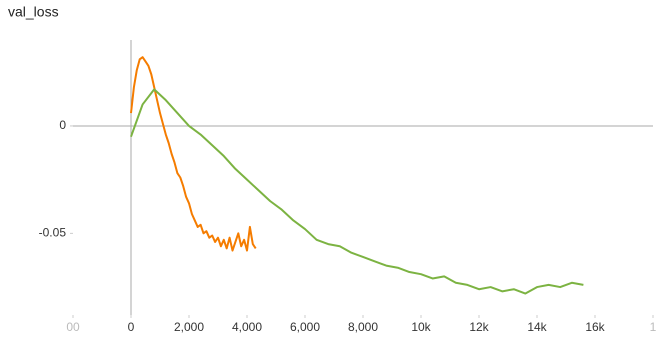 The image size is (656, 339). I want to click on y-tick-label: 0, so click(62, 125).